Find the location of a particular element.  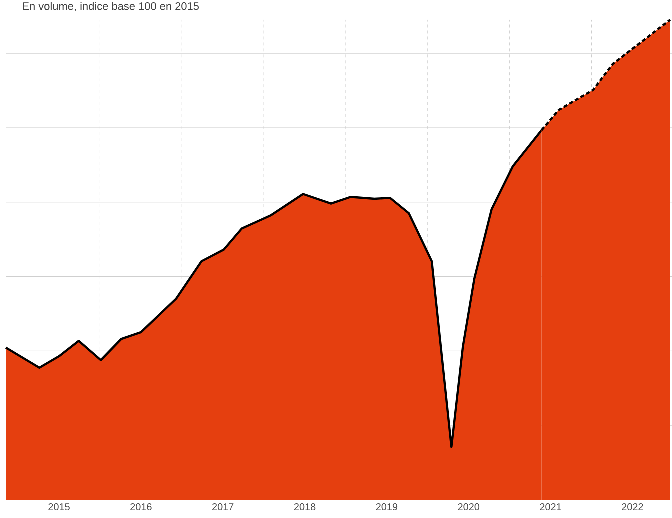

x-tick-label: 2019 is located at coordinates (387, 507).